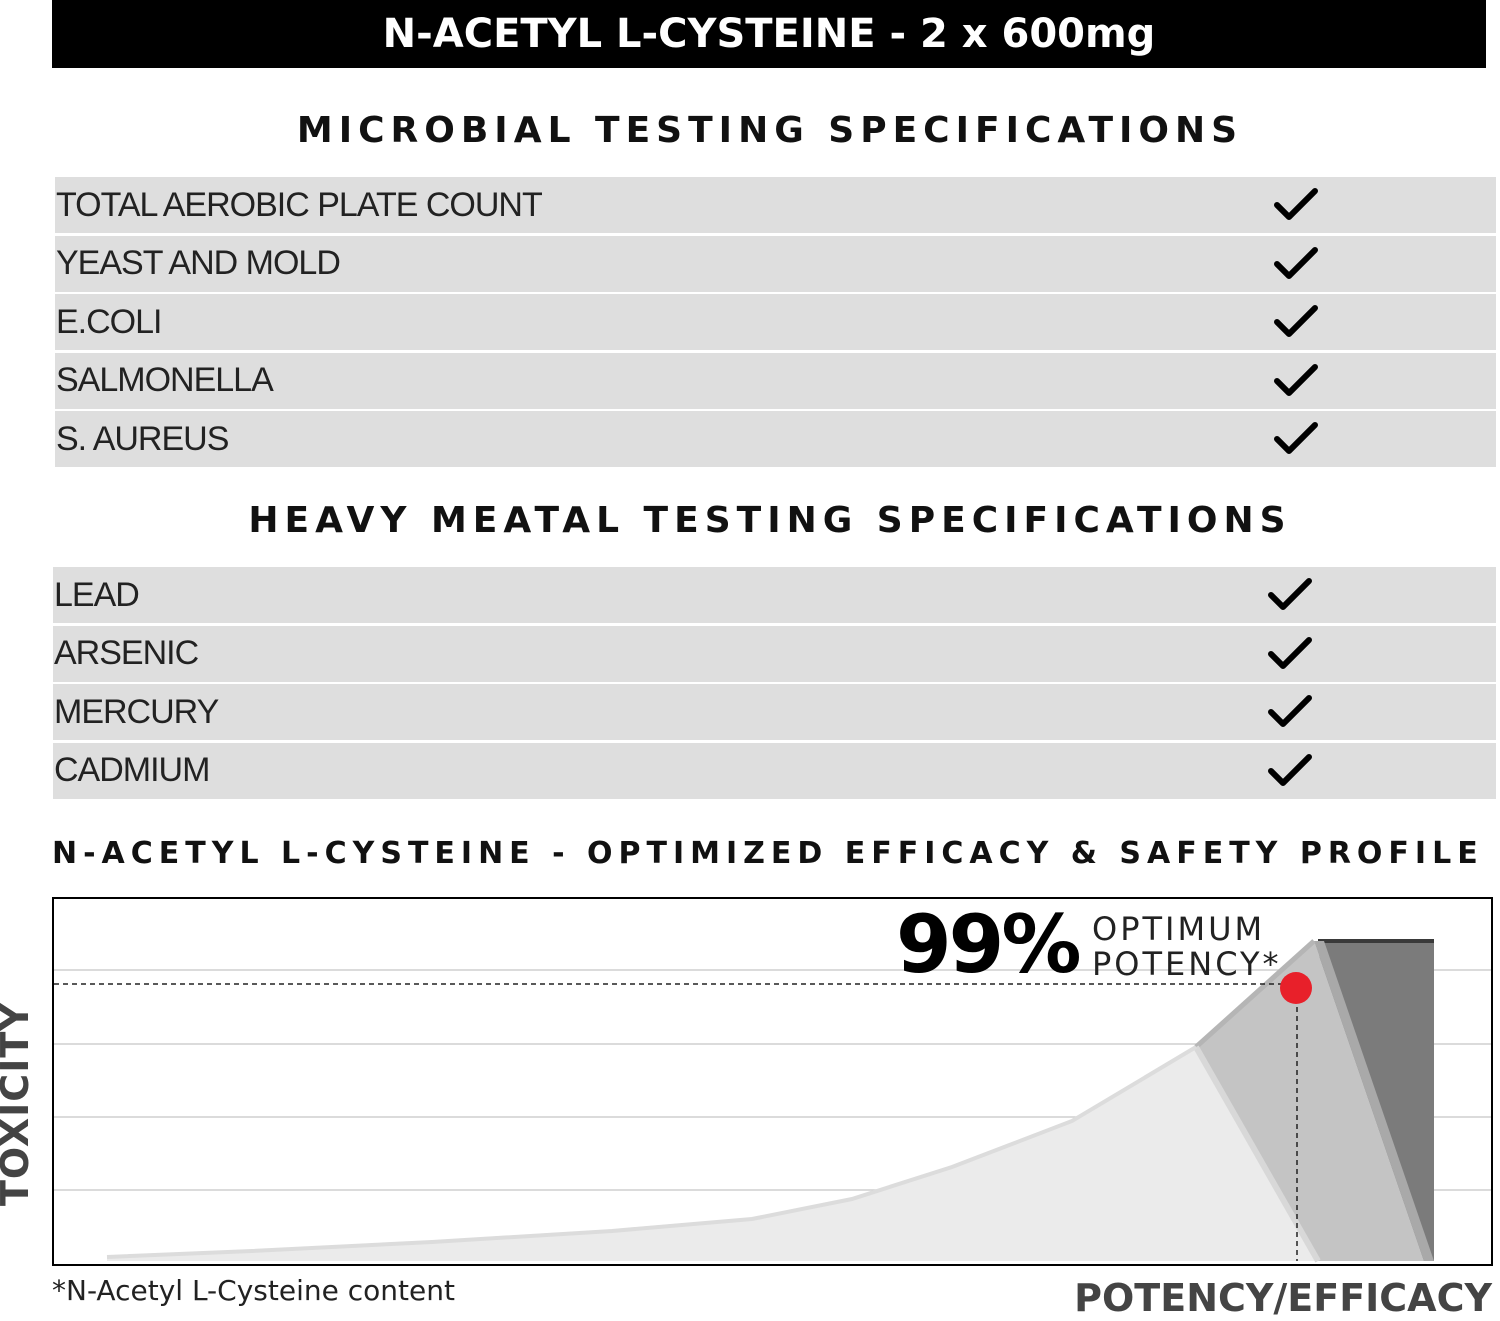  What do you see at coordinates (769, 34) in the screenshot?
I see `page-title: N-ACETYL L-CYSTEINE - 2 x 600mg` at bounding box center [769, 34].